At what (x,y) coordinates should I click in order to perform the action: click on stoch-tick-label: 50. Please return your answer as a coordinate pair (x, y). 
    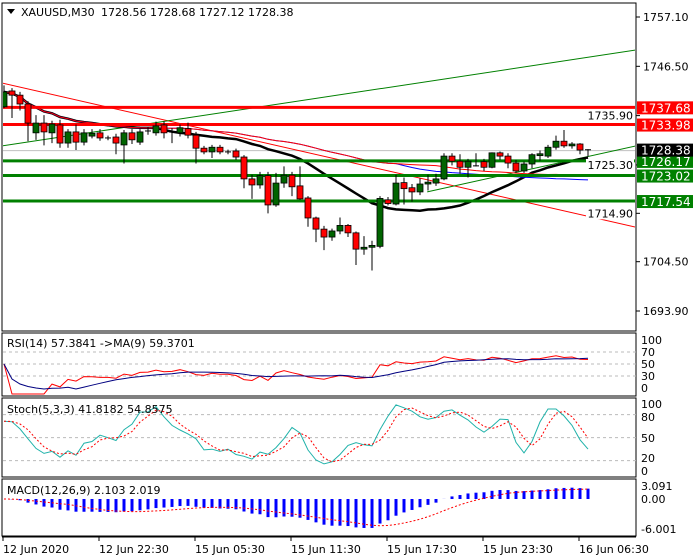
    Looking at the image, I should click on (648, 438).